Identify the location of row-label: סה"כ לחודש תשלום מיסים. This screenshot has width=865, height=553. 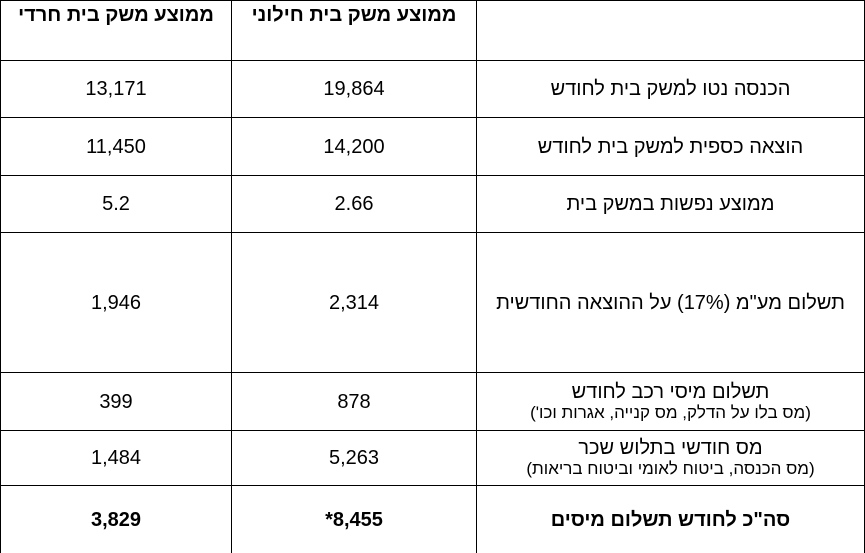
(670, 519).